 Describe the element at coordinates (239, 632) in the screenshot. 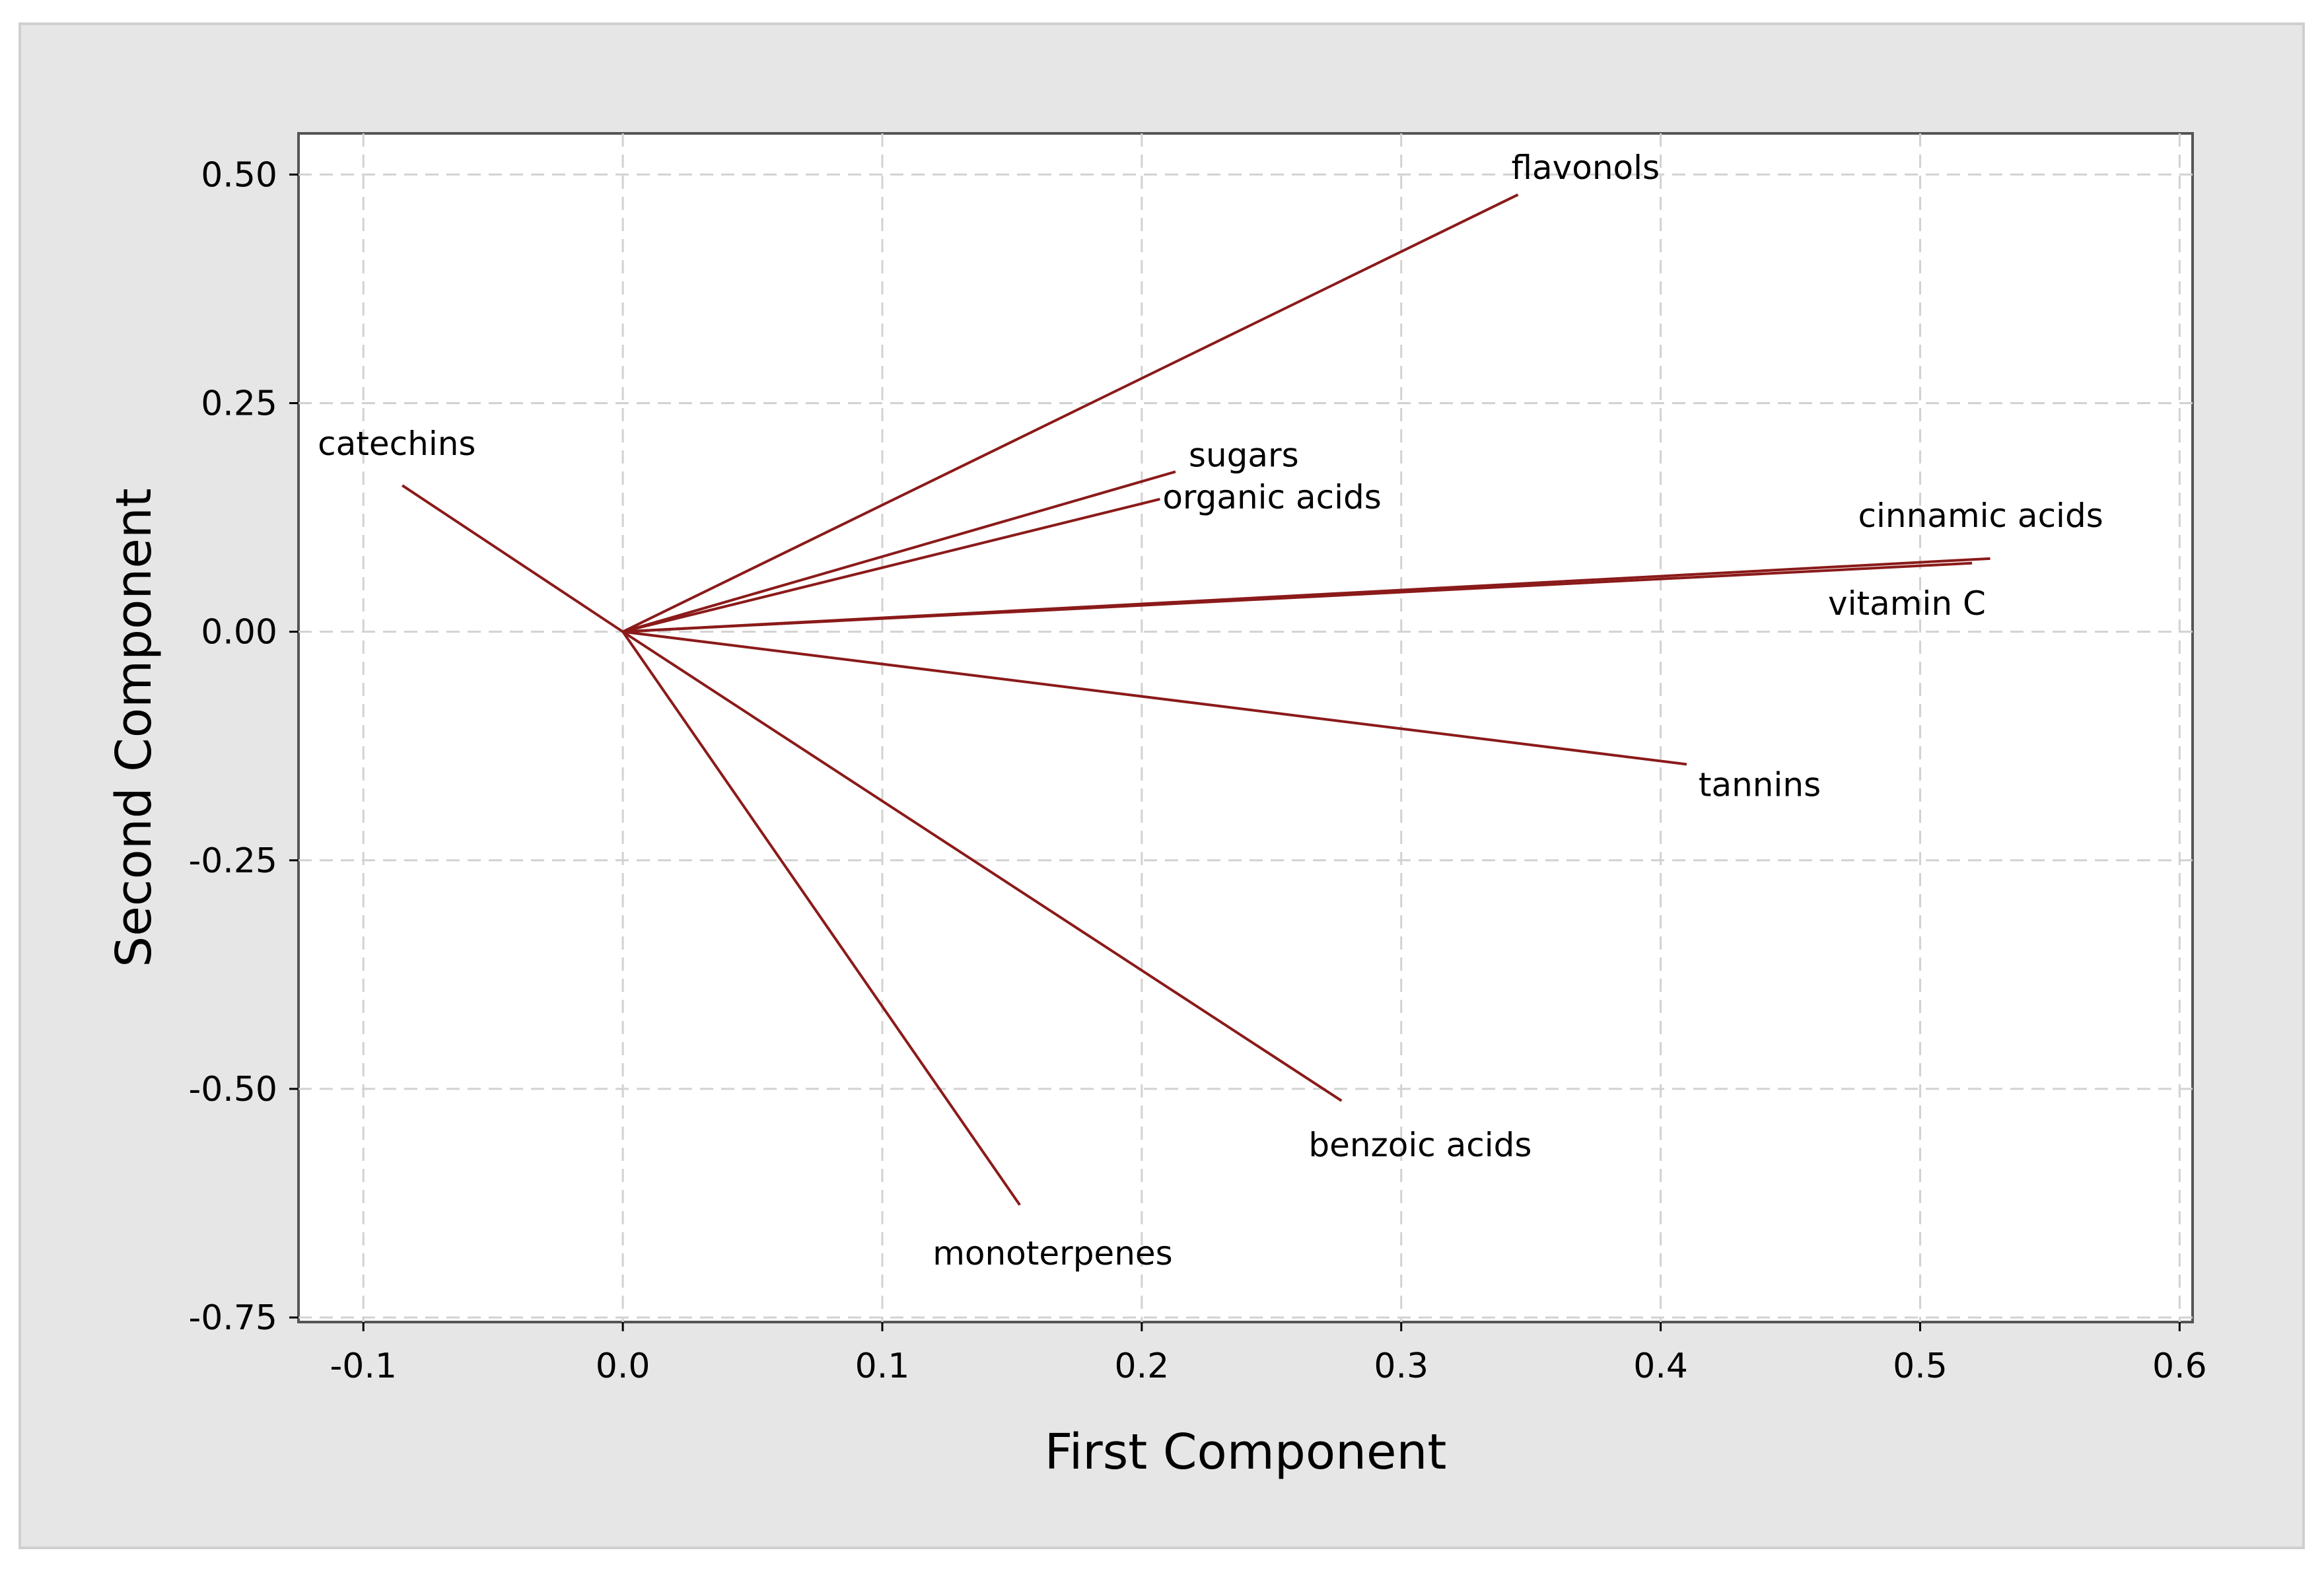

I see `y-tick-label: 0.00` at that location.